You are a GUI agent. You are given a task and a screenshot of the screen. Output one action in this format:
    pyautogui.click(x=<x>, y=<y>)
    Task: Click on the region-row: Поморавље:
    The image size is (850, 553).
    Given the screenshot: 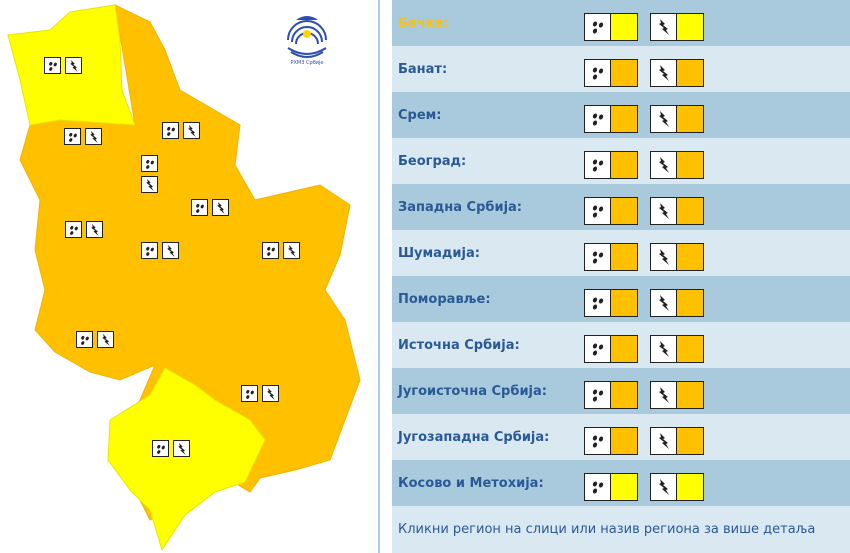 What is the action you would take?
    pyautogui.click(x=621, y=299)
    